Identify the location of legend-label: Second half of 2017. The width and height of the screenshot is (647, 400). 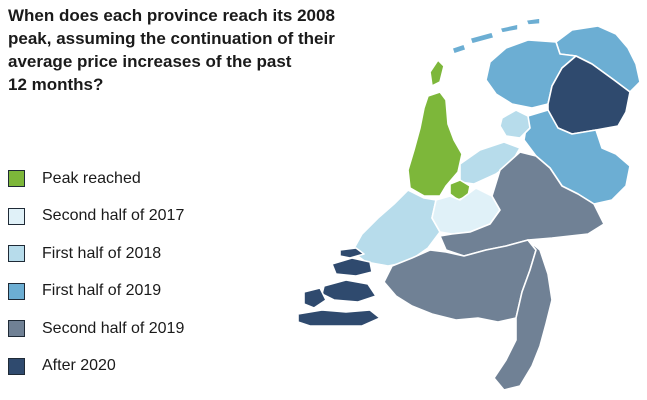
(113, 216).